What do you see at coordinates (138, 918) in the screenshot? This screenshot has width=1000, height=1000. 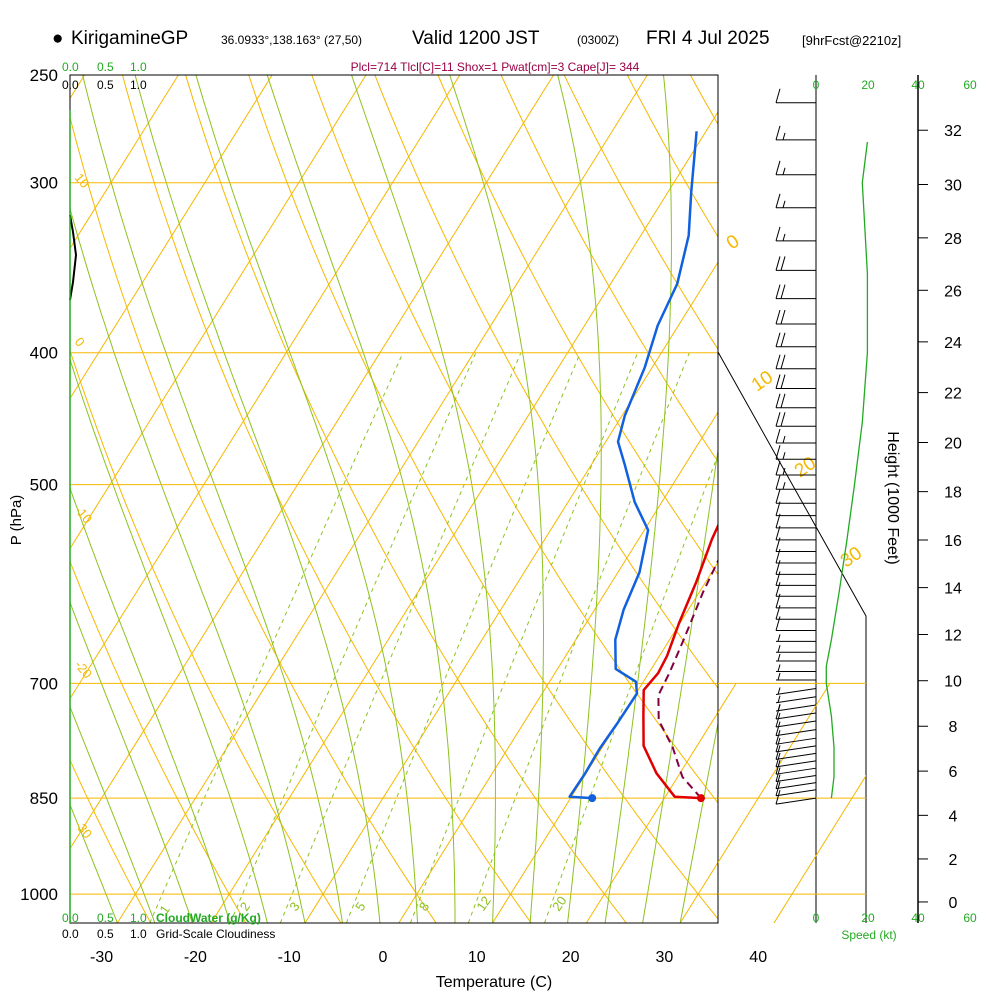 I see `cloud-water-scale-label: 1.0` at bounding box center [138, 918].